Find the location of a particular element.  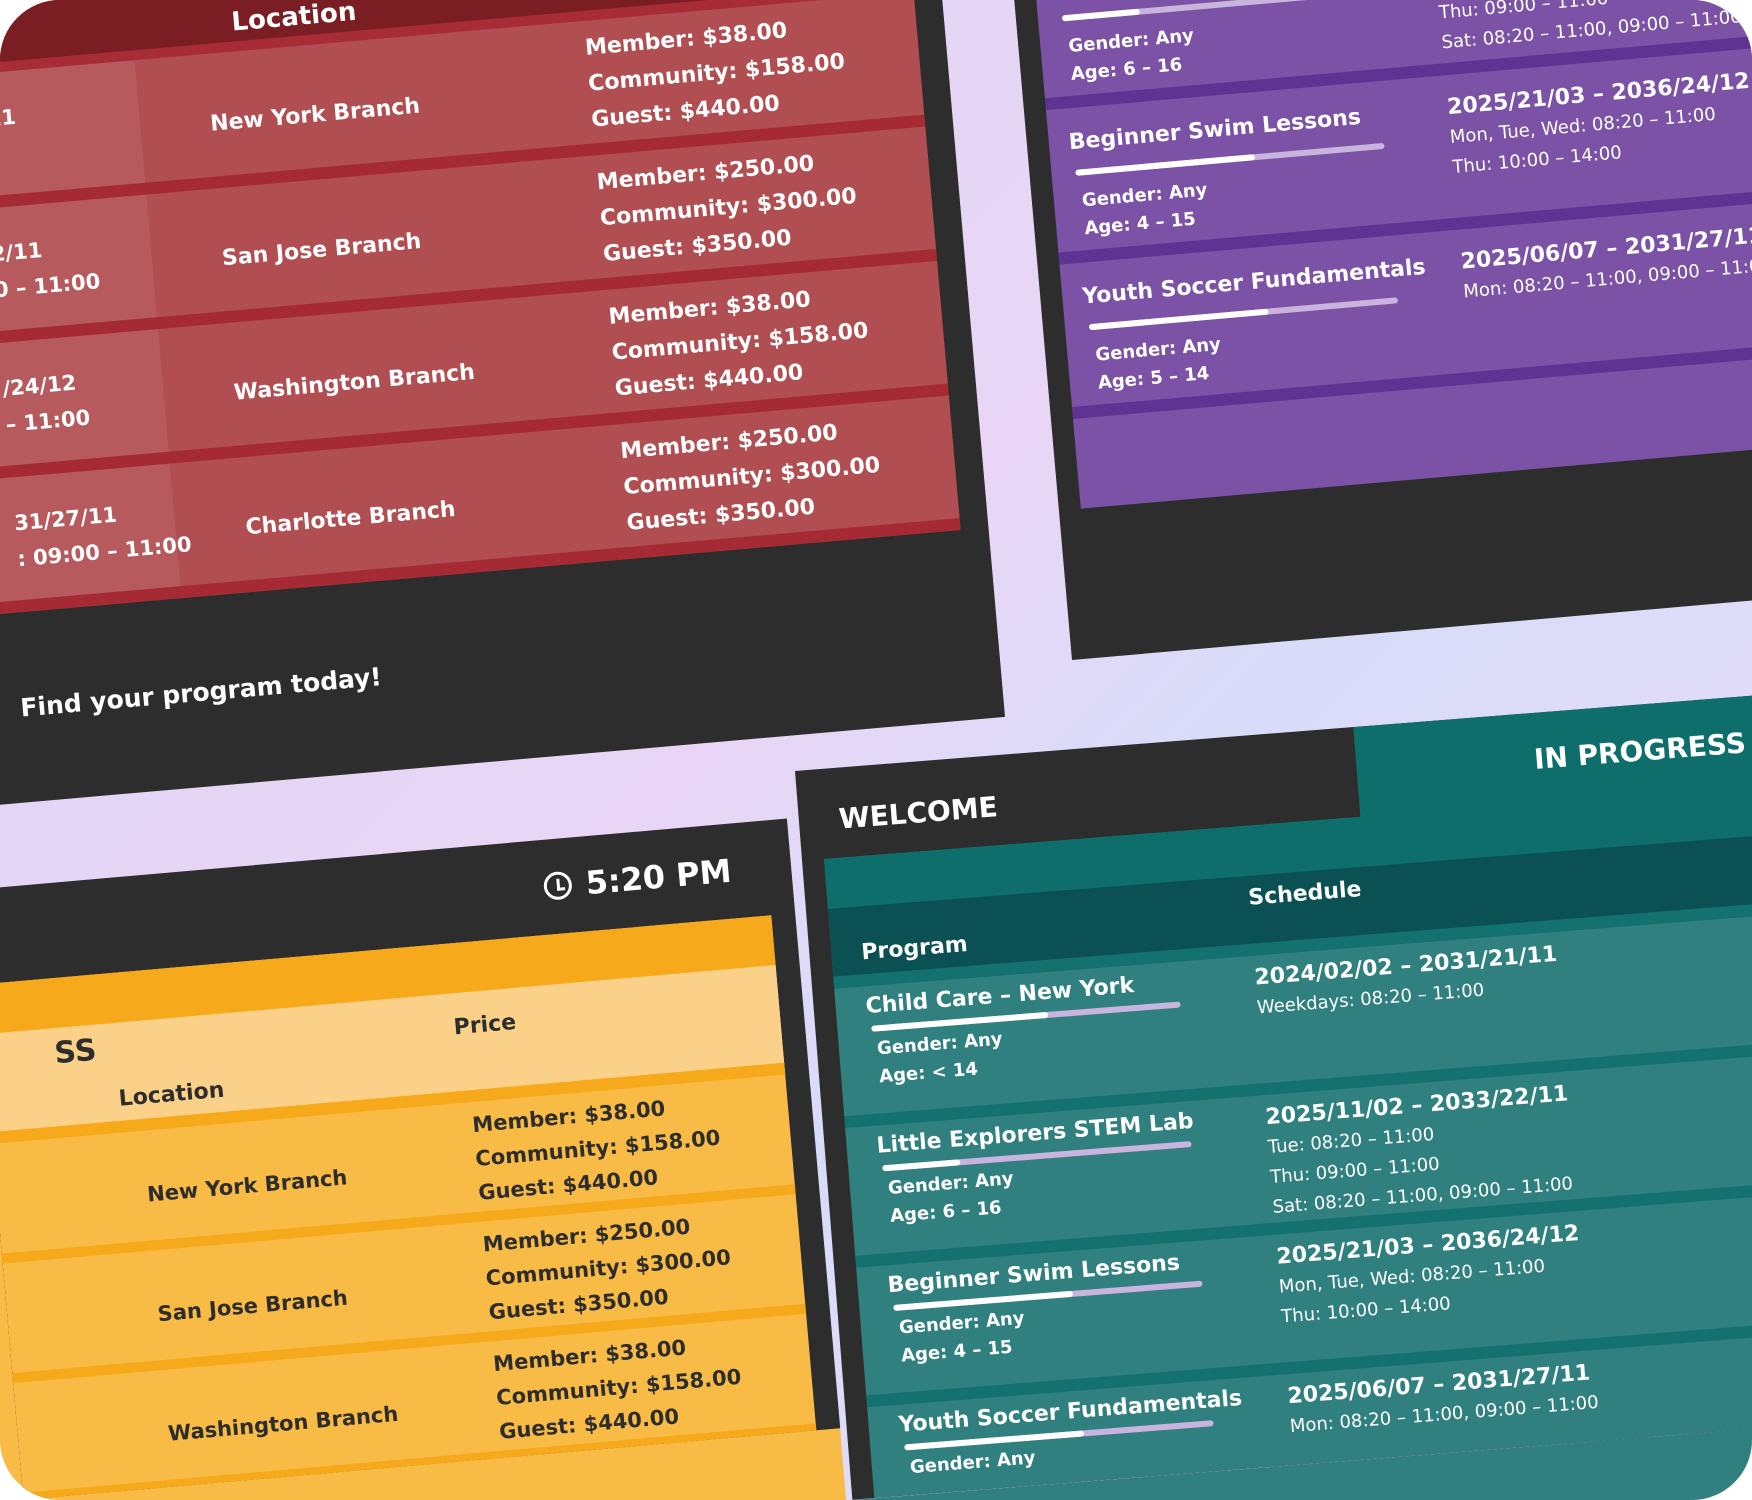

time-display: 5:20 PM is located at coordinates (658, 877).